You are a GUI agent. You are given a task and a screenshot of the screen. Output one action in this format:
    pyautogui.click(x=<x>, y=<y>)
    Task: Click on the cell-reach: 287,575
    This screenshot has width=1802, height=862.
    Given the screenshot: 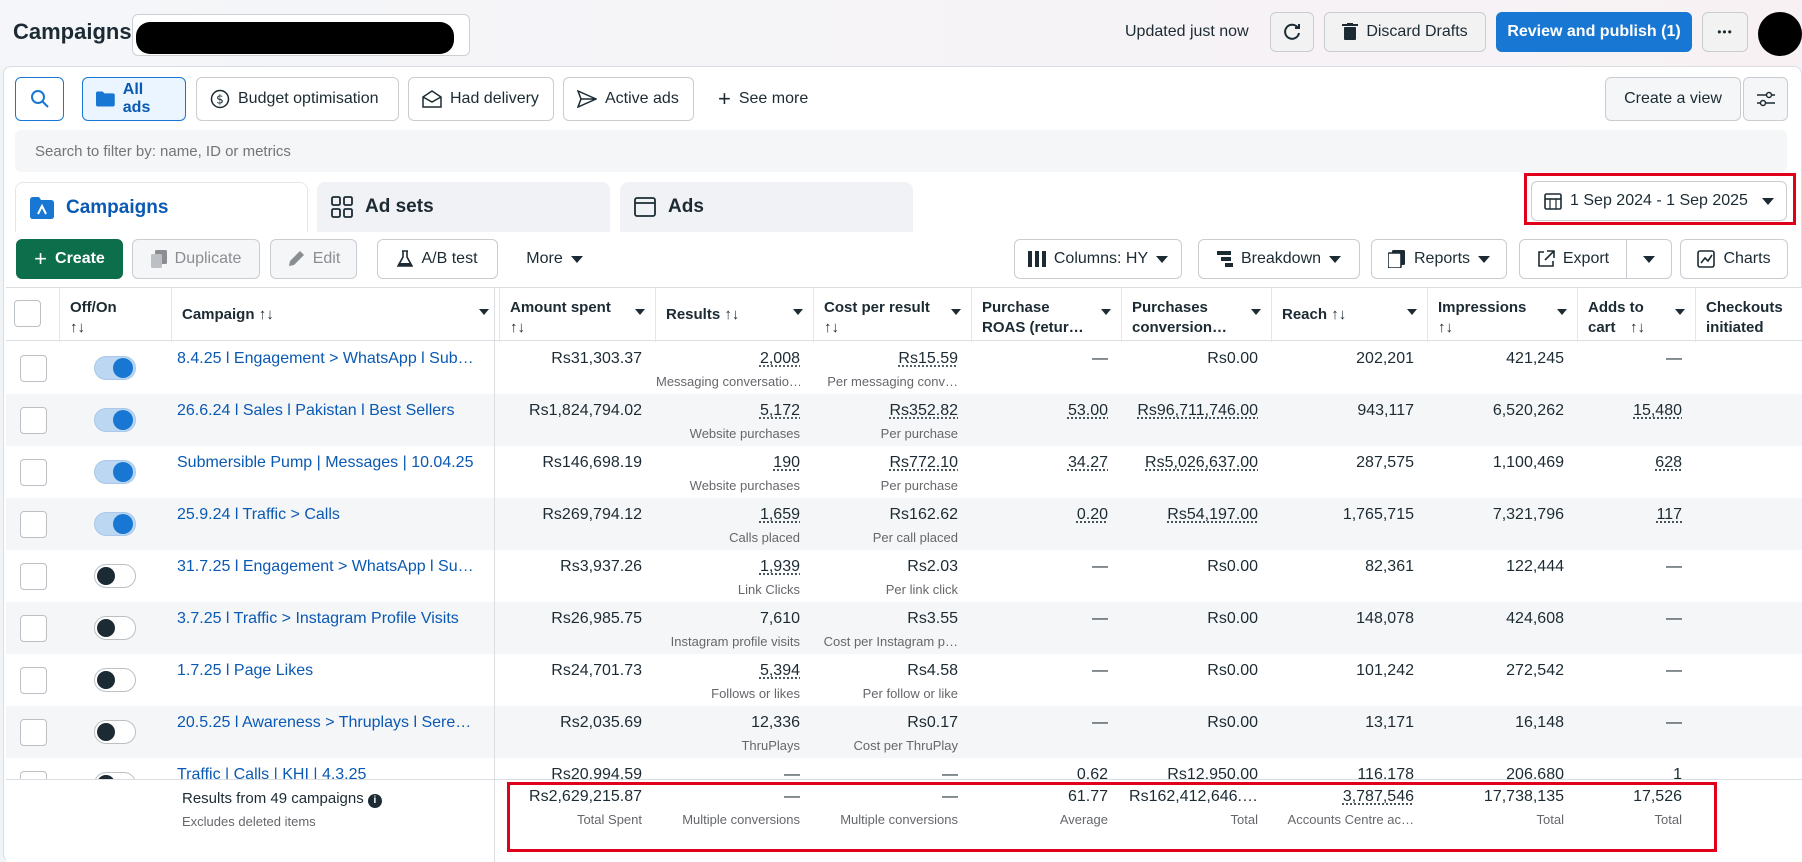 What is the action you would take?
    pyautogui.click(x=1385, y=462)
    